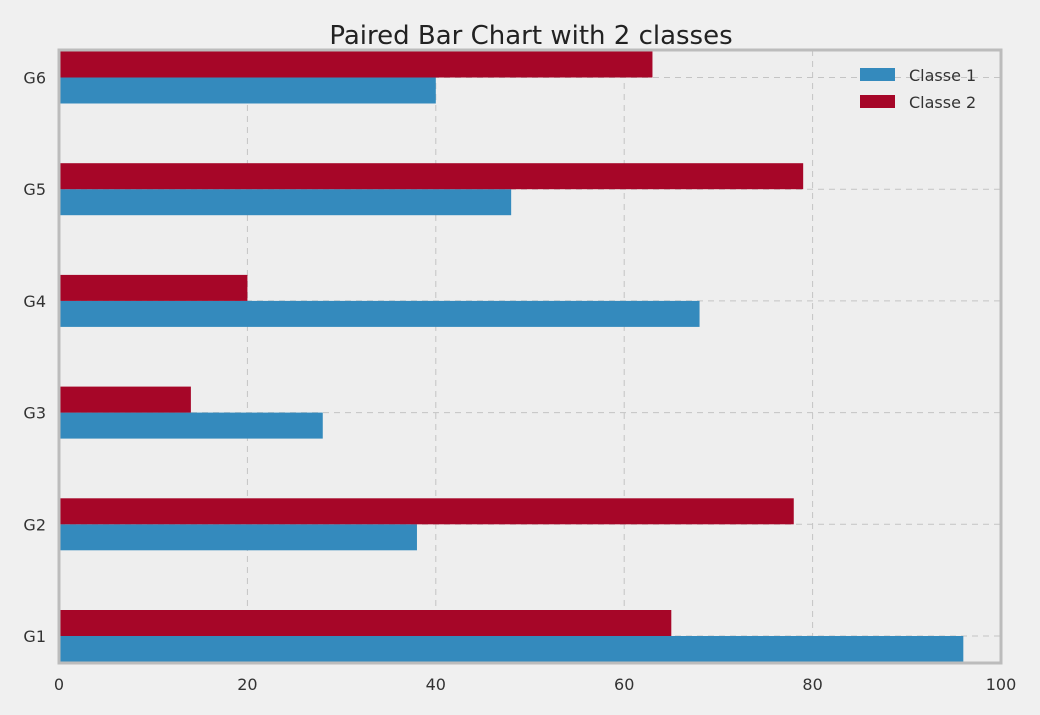 The image size is (1040, 715). Describe the element at coordinates (942, 102) in the screenshot. I see `legend-label-classe-2: Classe 2` at that location.